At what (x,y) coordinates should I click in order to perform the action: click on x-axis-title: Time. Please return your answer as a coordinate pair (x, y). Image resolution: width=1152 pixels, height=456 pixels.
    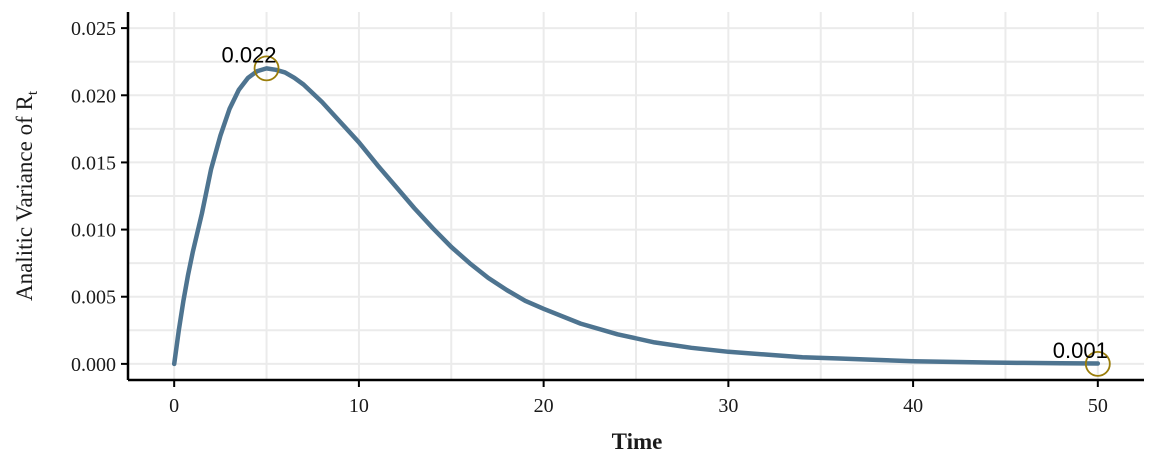
    Looking at the image, I should click on (637, 441).